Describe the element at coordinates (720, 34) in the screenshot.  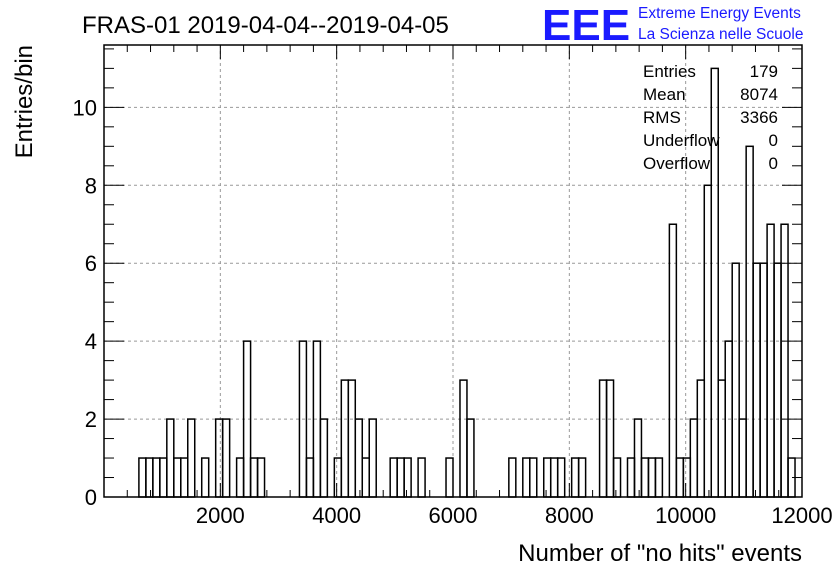
I see `eee-logo-line2: La Scienza nelle Scuole` at that location.